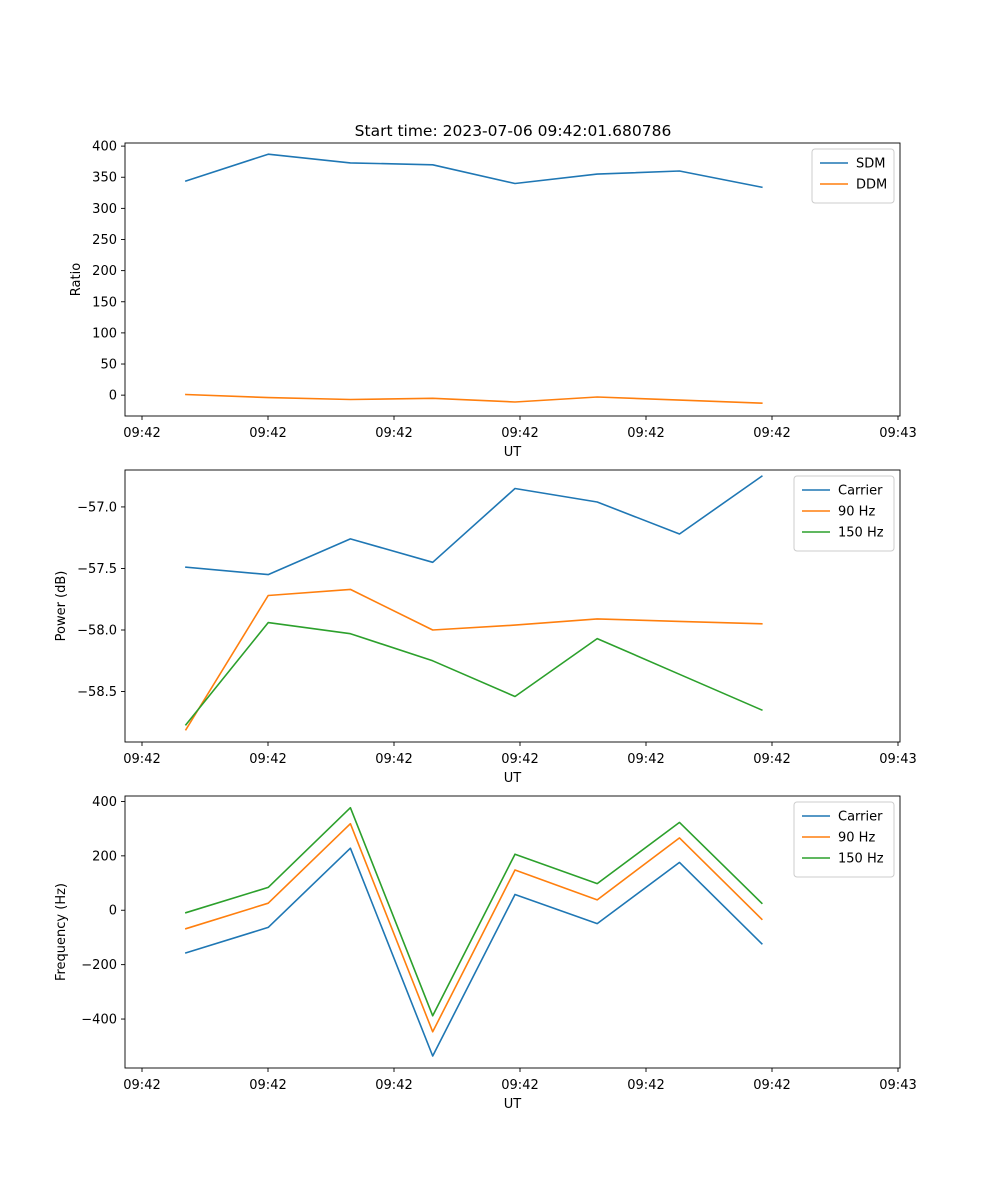 This screenshot has height=1200, width=1000. Describe the element at coordinates (97, 507) in the screenshot. I see `y-tick-label: −57.0` at that location.